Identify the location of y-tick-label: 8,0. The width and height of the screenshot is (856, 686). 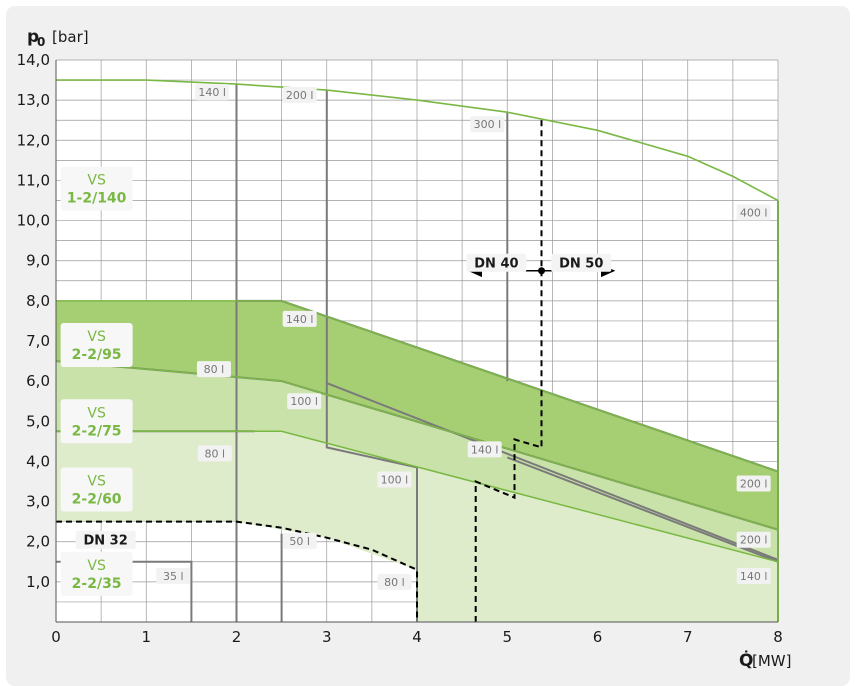
(38, 301).